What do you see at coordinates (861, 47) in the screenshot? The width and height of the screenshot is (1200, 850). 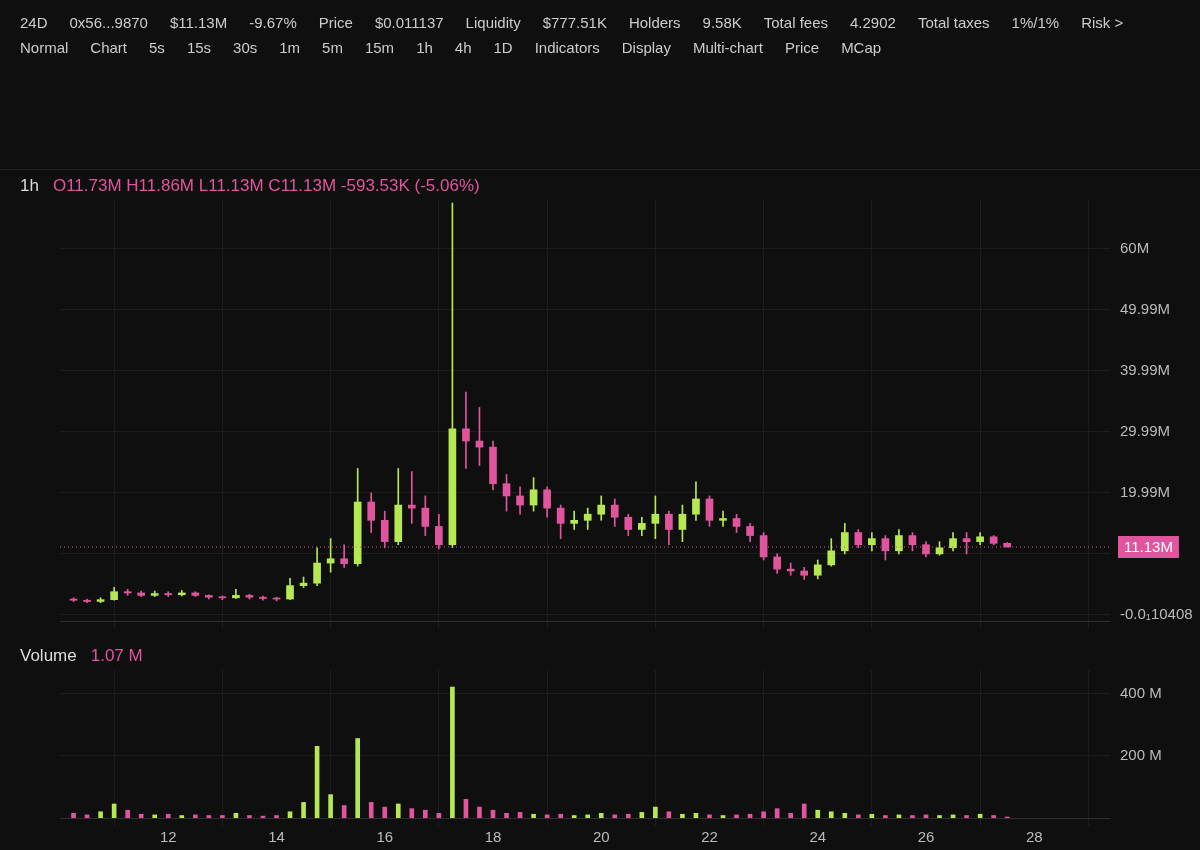 I see `text: MCap` at bounding box center [861, 47].